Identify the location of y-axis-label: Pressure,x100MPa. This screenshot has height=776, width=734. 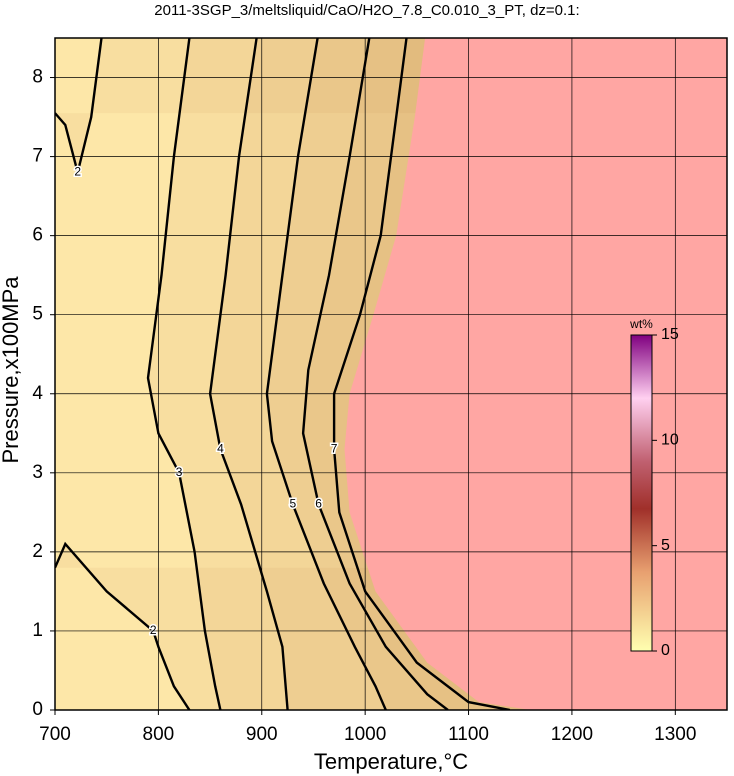
(11, 370).